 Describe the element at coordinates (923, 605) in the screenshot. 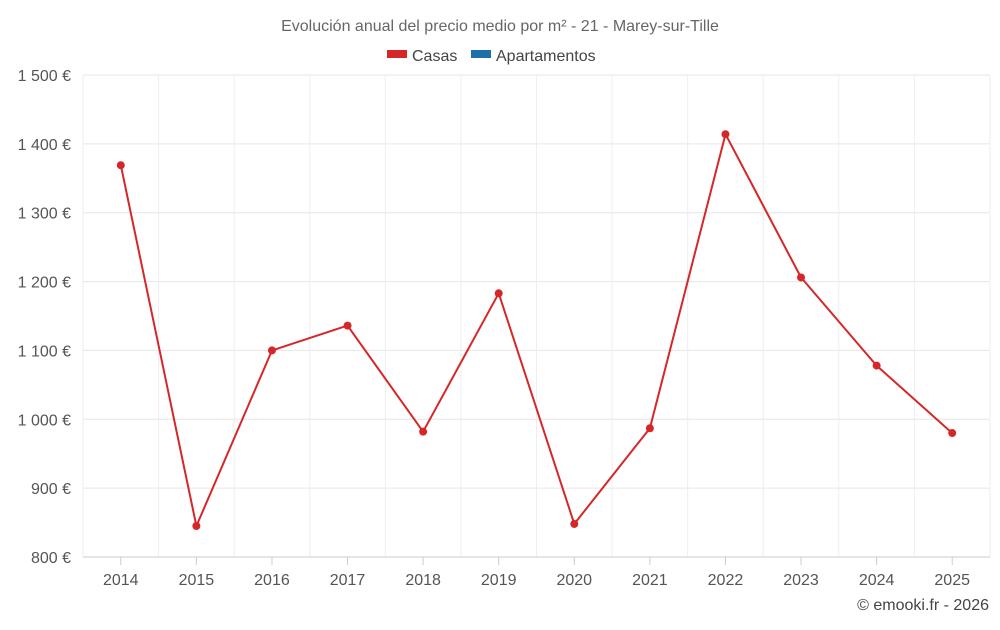

I see `credit-text: © emooki.fr - 2026` at that location.